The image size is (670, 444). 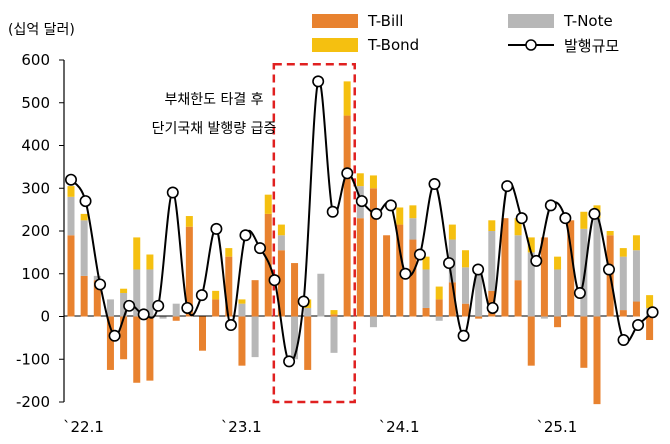 I want to click on y-axis-ticks: -200 -100 0 100 200 300 400 500 600, so click(x=40, y=231).